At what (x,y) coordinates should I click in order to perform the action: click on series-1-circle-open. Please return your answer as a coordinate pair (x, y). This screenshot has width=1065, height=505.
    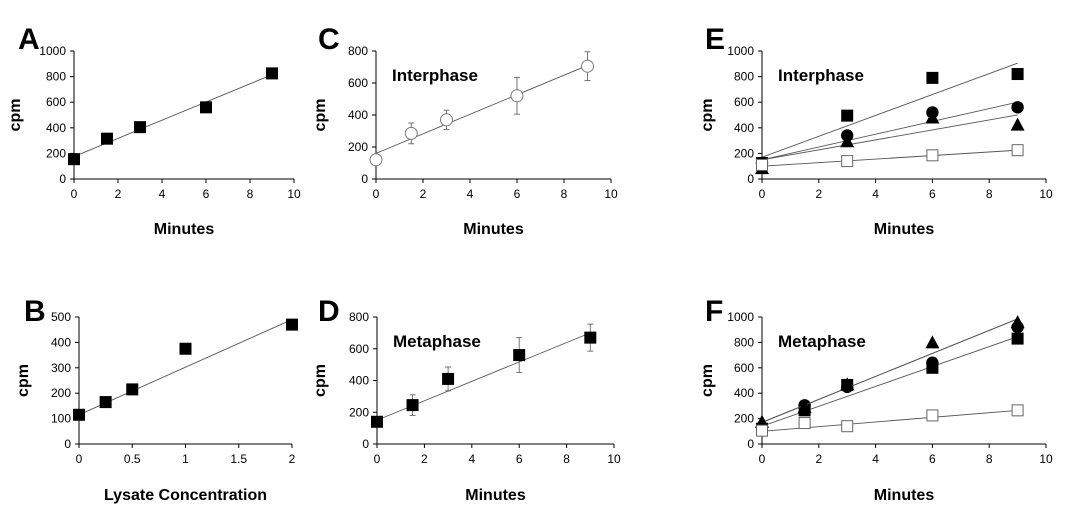
    Looking at the image, I should click on (481, 109).